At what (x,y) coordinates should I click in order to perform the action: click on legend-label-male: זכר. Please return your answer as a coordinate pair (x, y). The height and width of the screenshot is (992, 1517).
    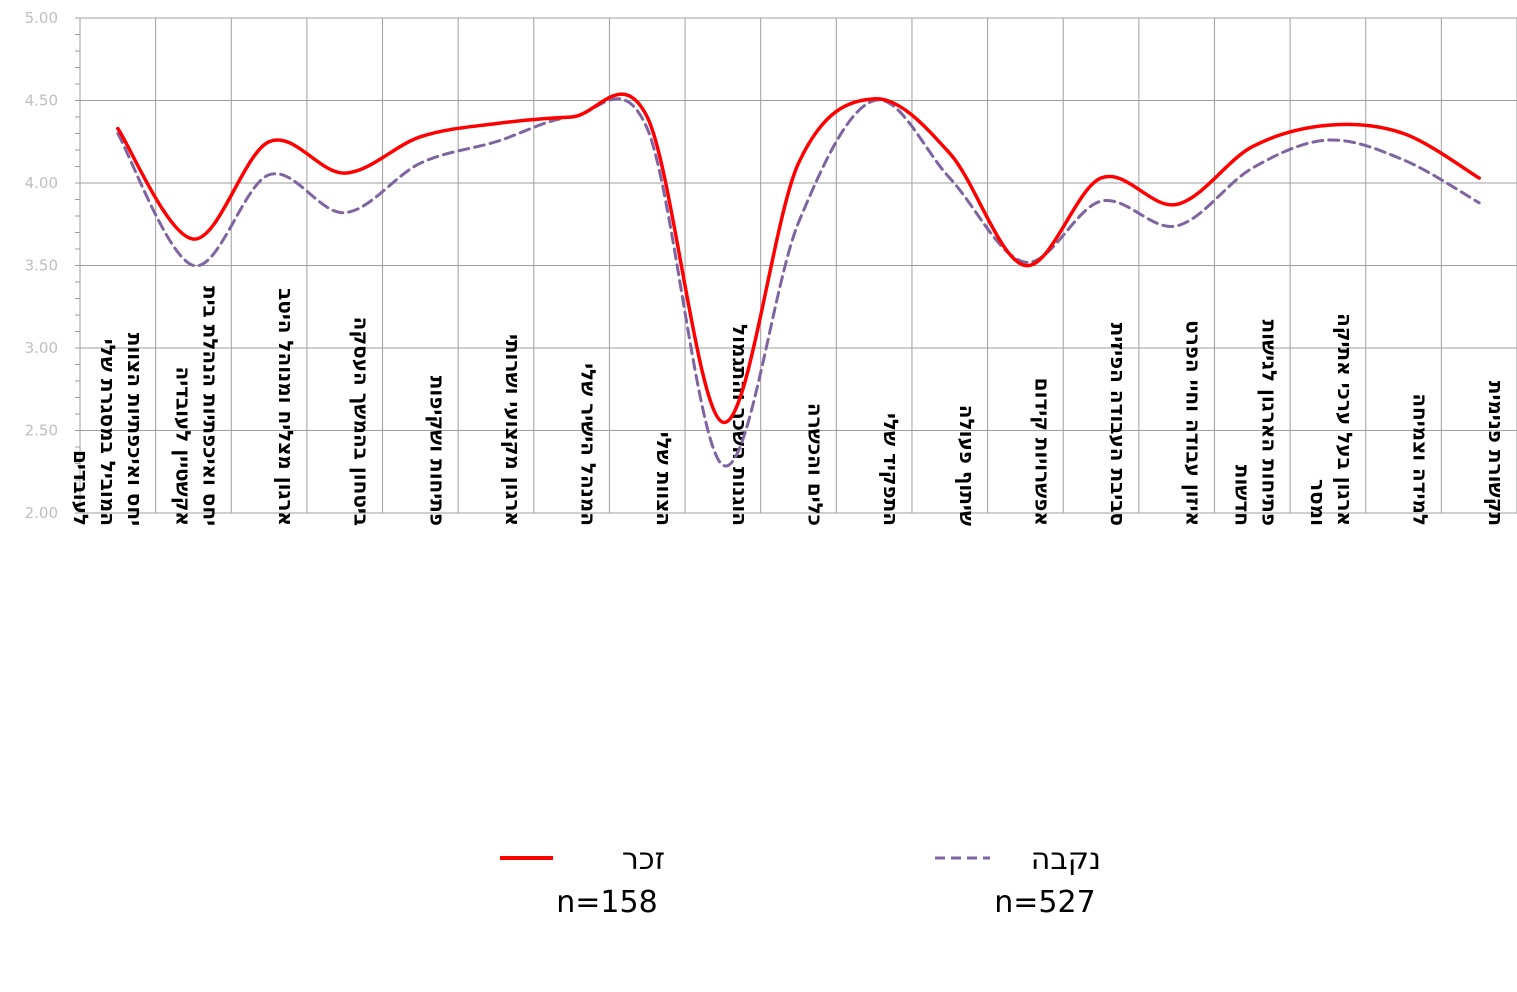
    Looking at the image, I should click on (643, 859).